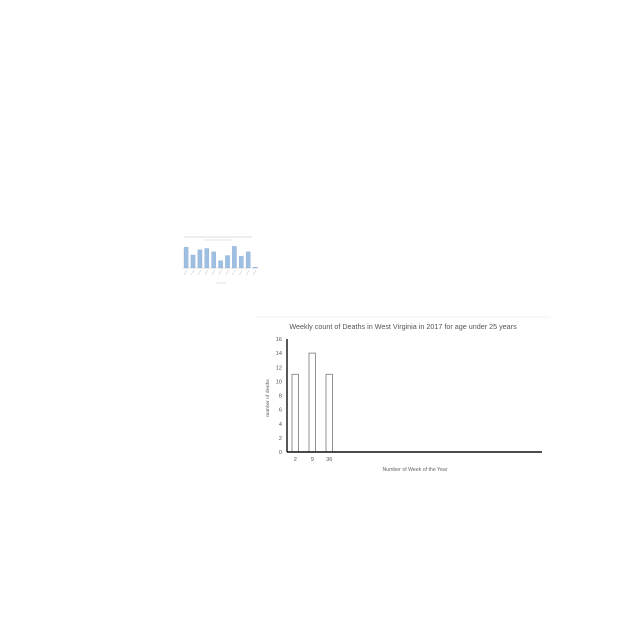  Describe the element at coordinates (218, 238) in the screenshot. I see `thumbnail-title-lines` at that location.